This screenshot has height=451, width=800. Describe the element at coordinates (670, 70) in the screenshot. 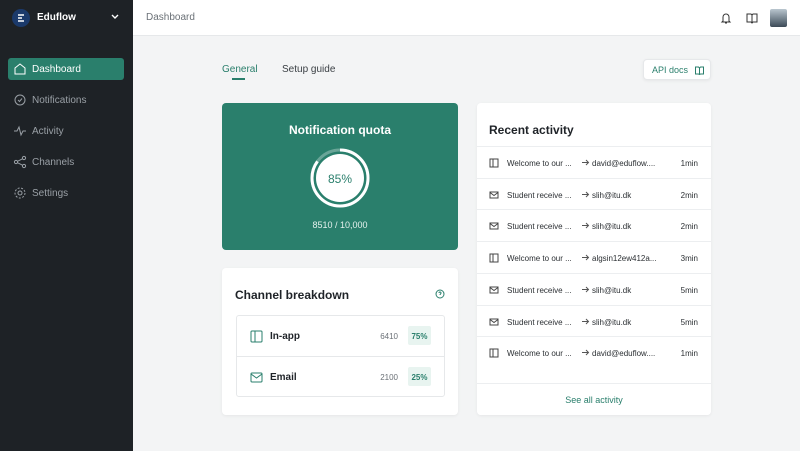

I see `api-docs-label: API docs` at that location.